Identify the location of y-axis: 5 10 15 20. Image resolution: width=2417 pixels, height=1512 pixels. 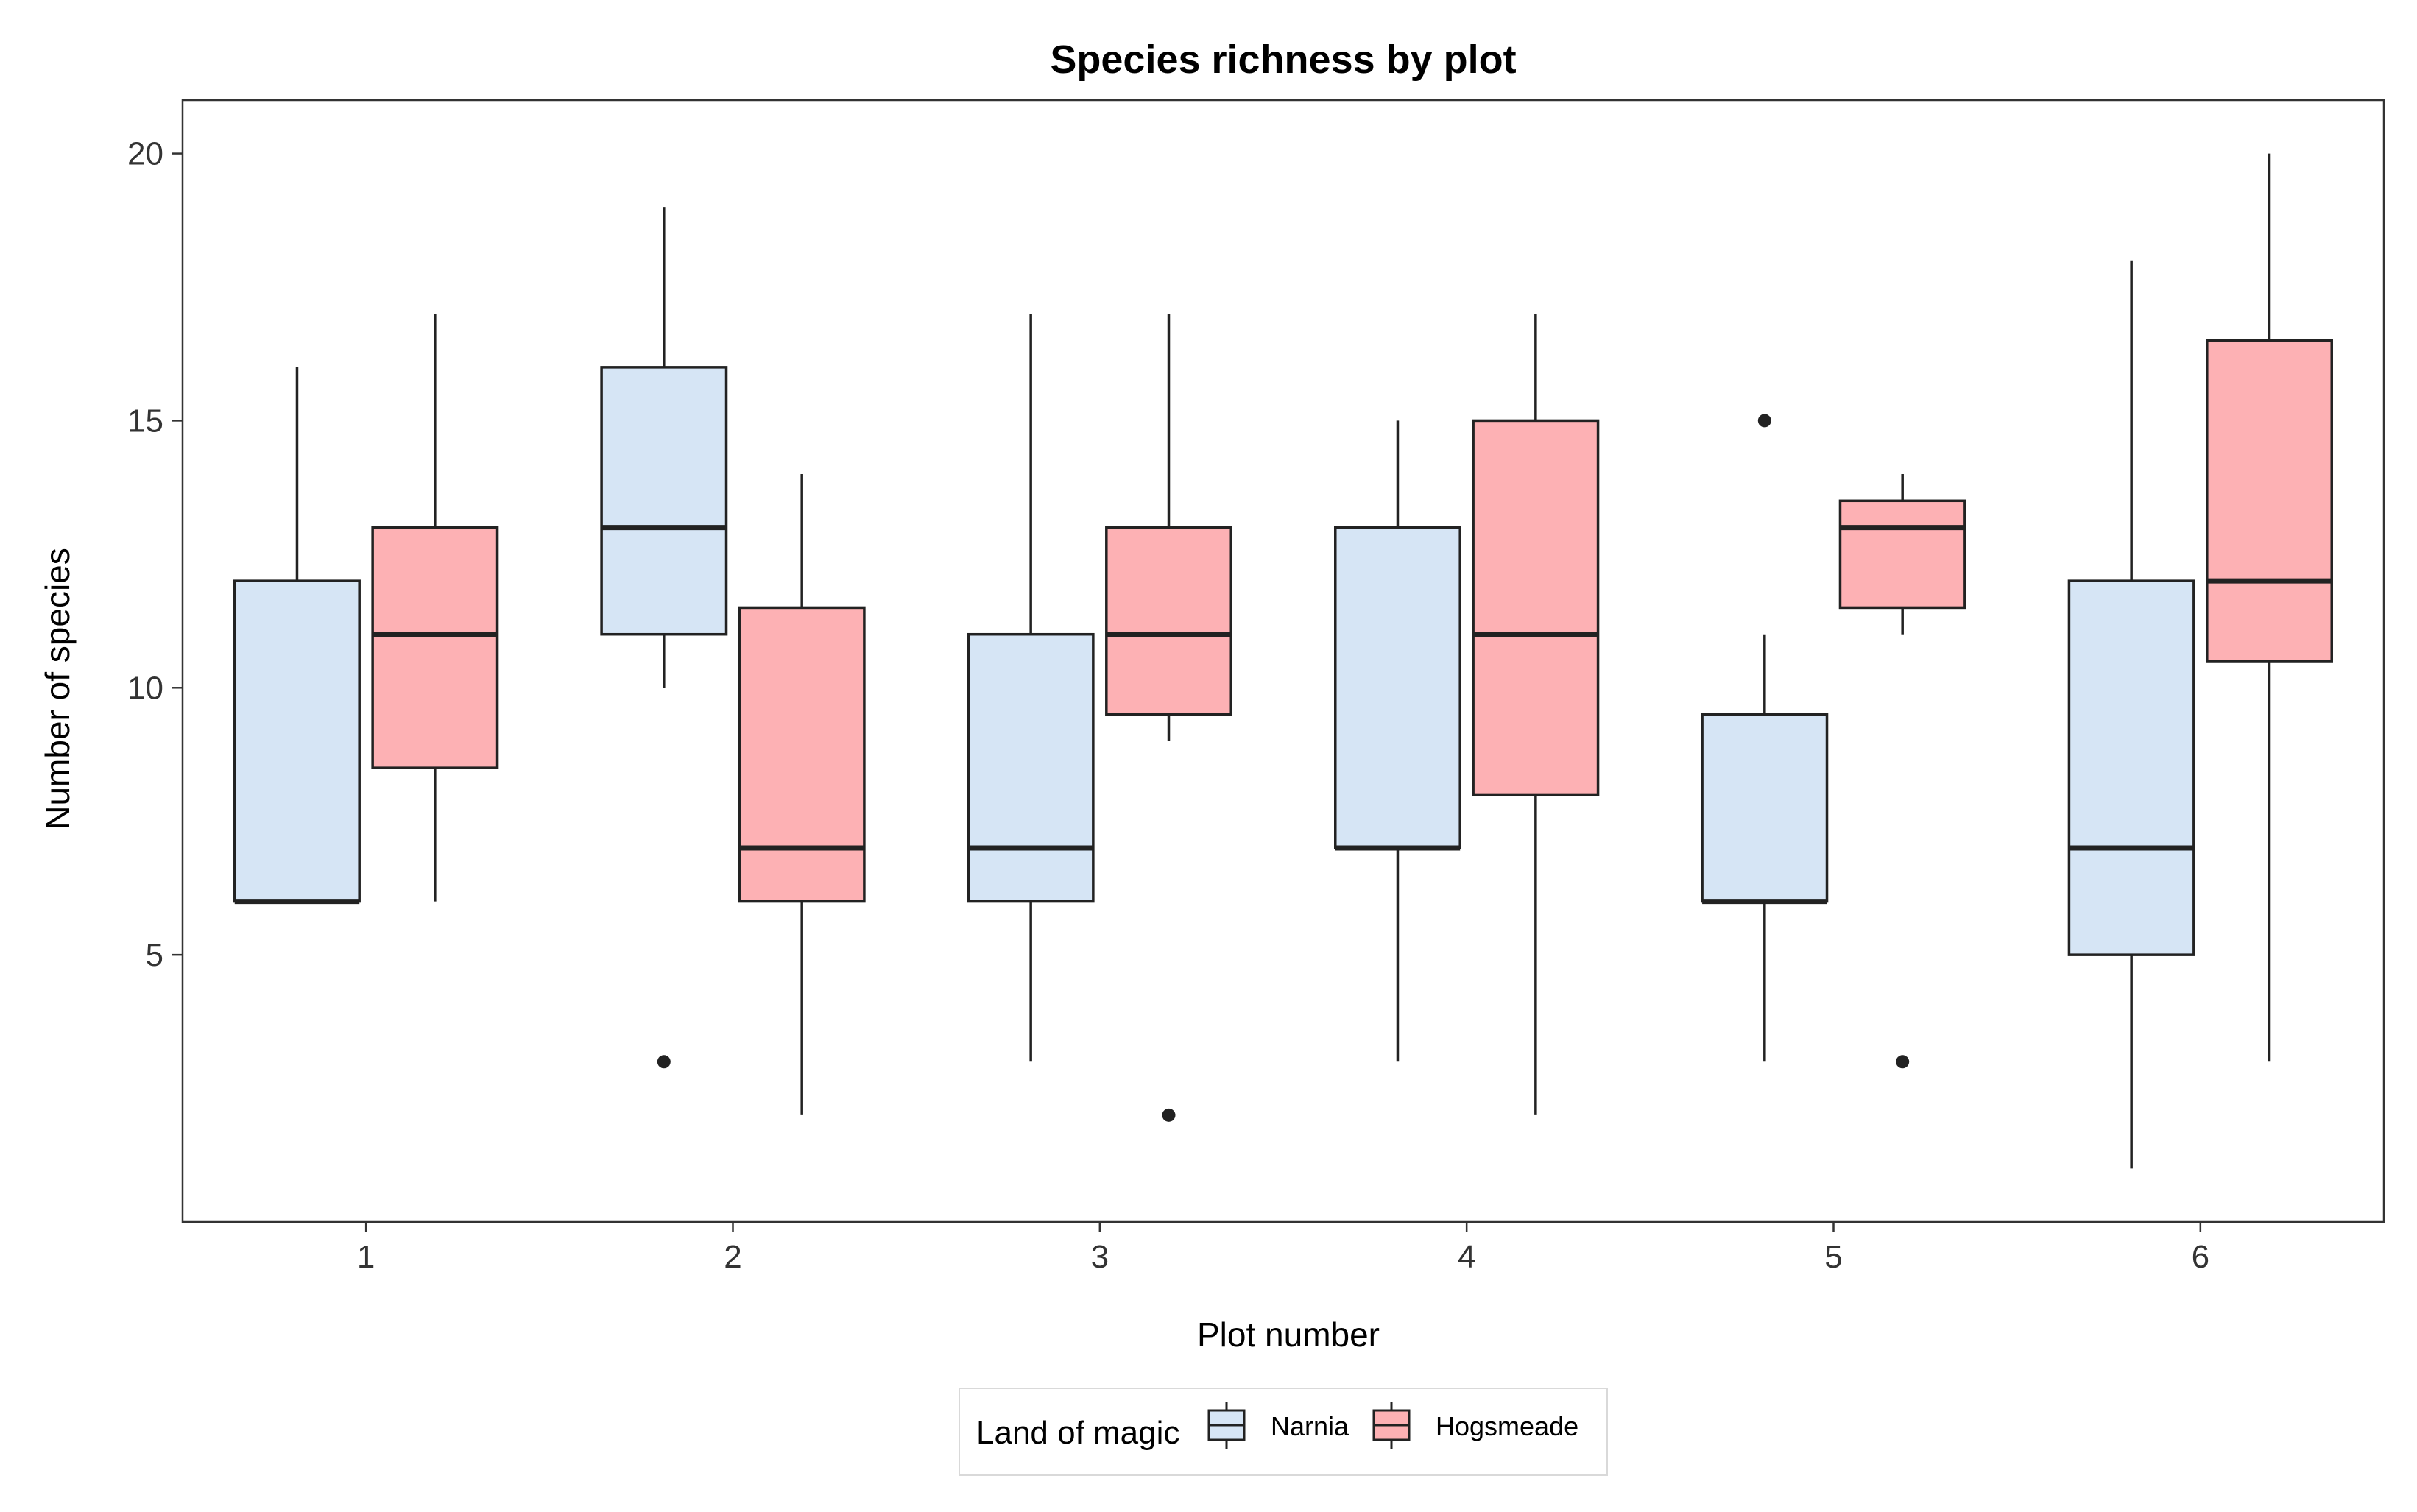
(155, 554).